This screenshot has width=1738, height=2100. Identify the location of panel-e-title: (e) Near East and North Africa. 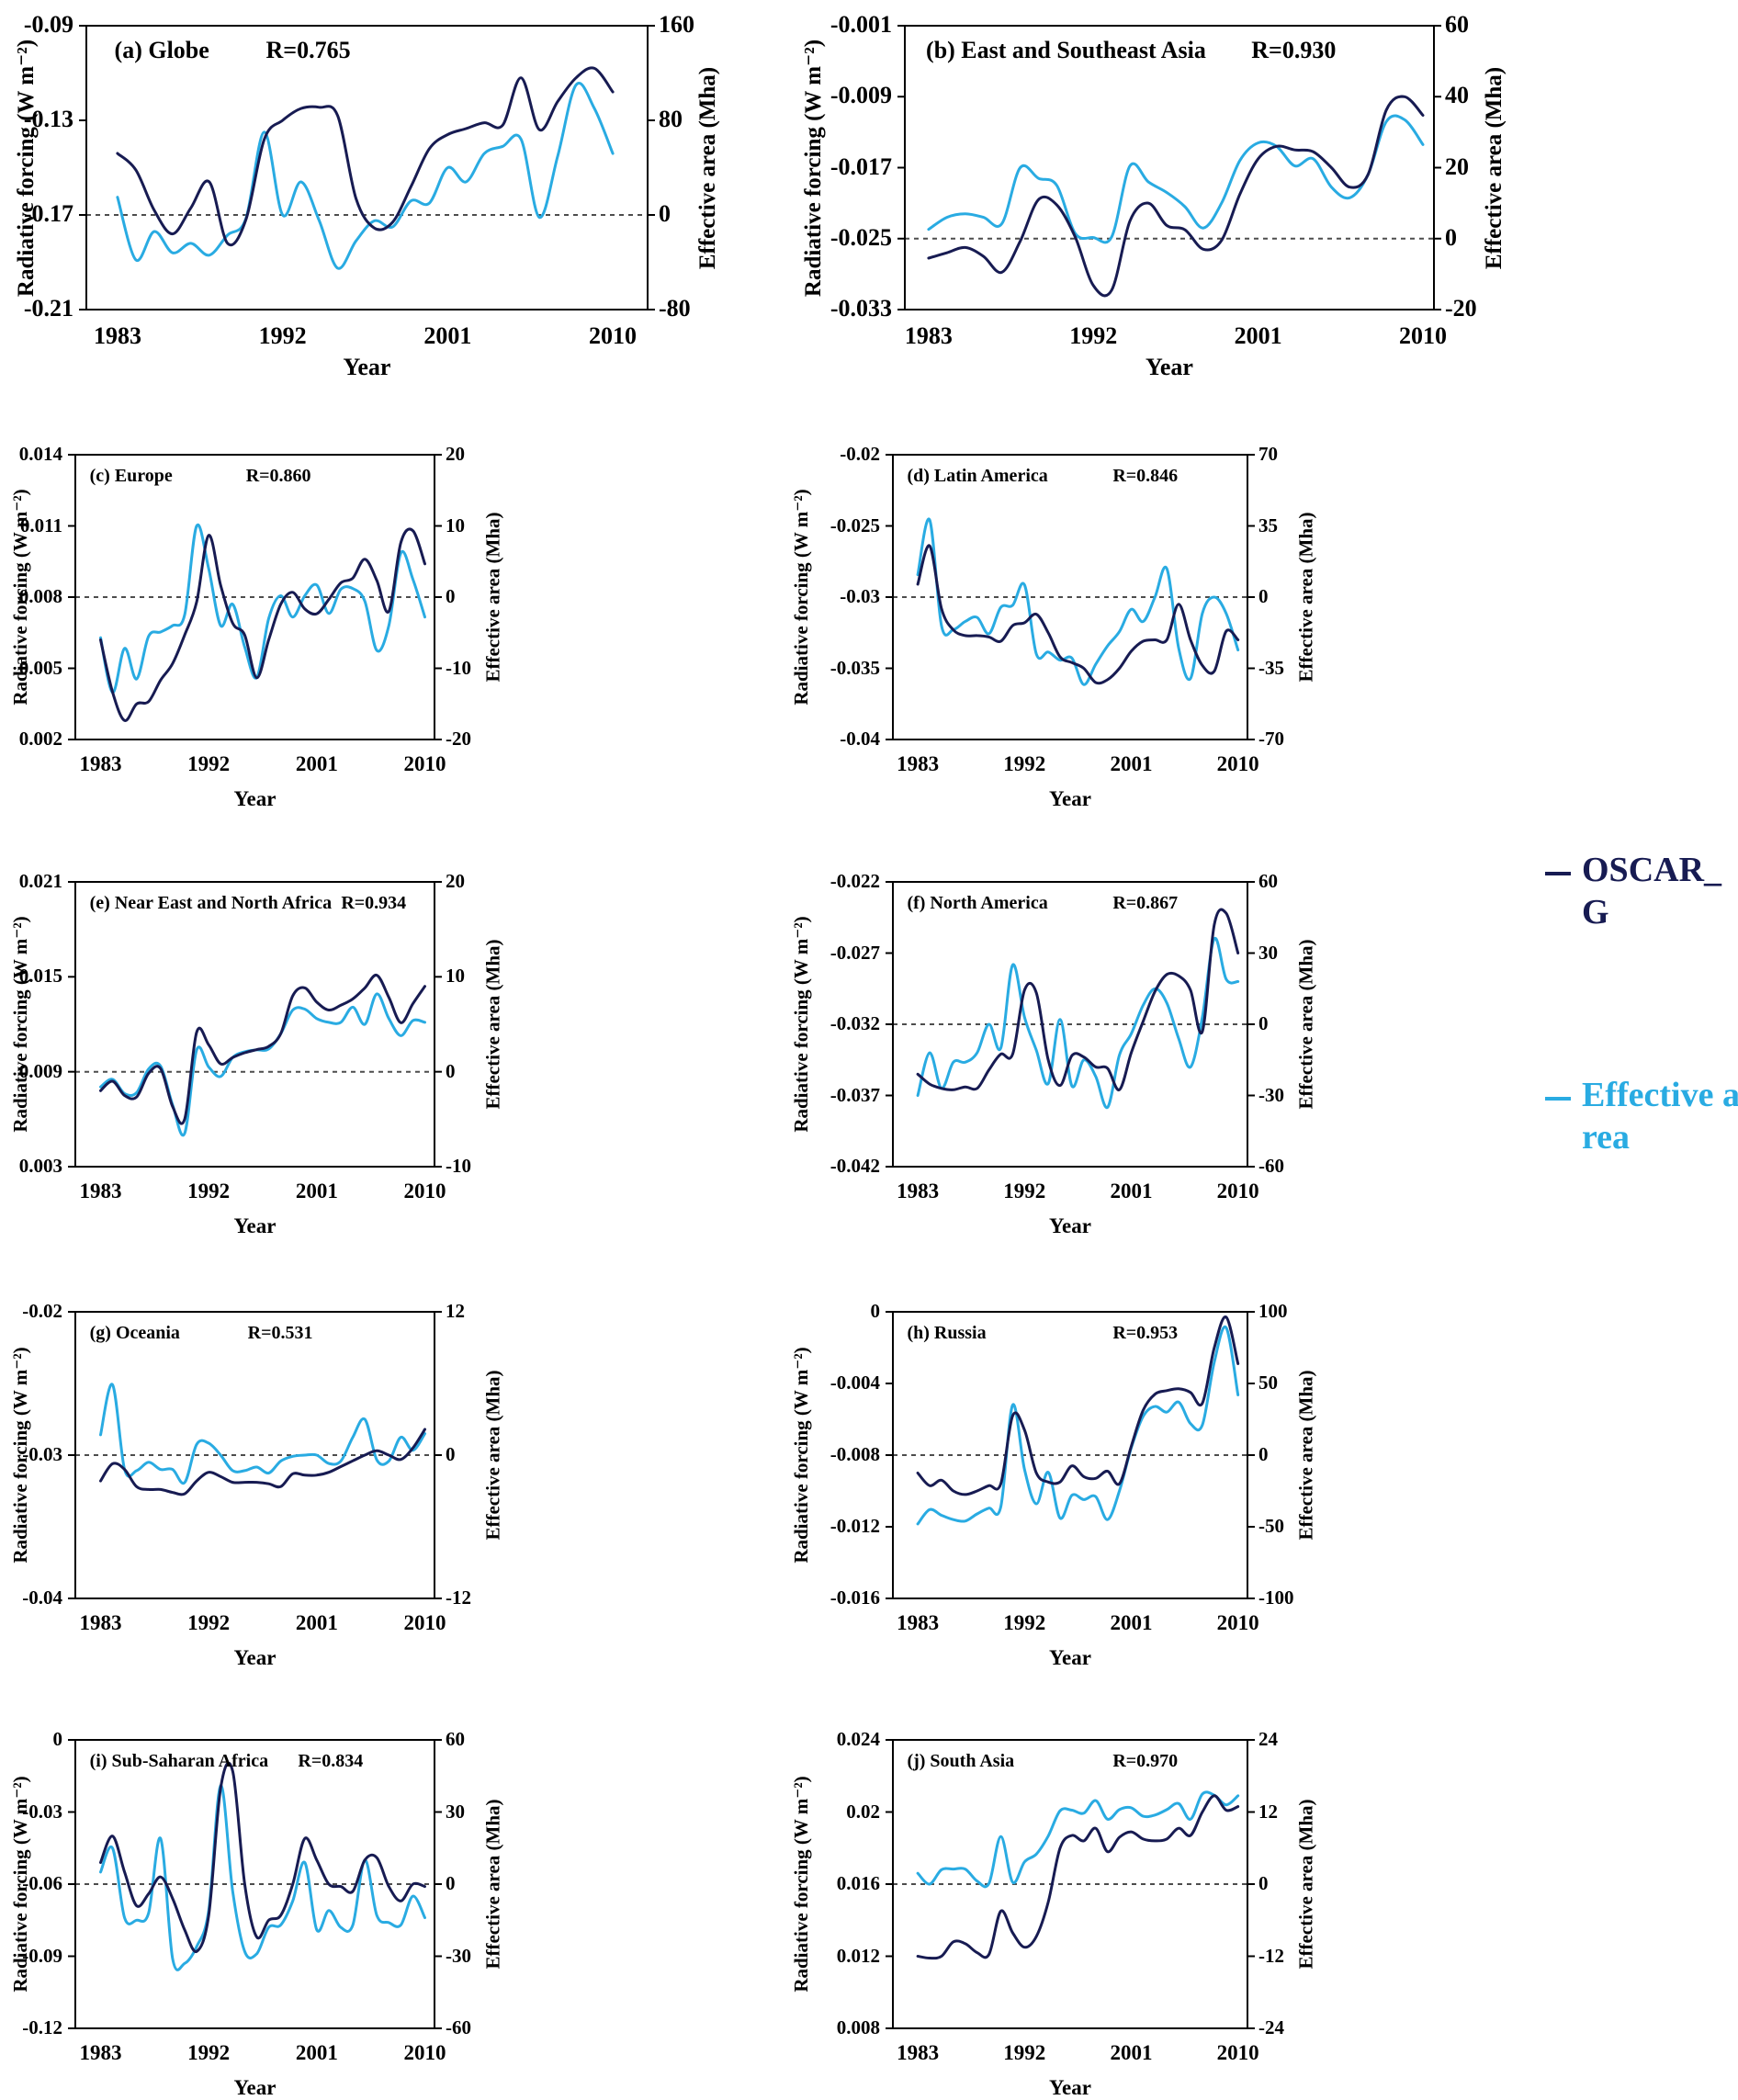
(211, 903).